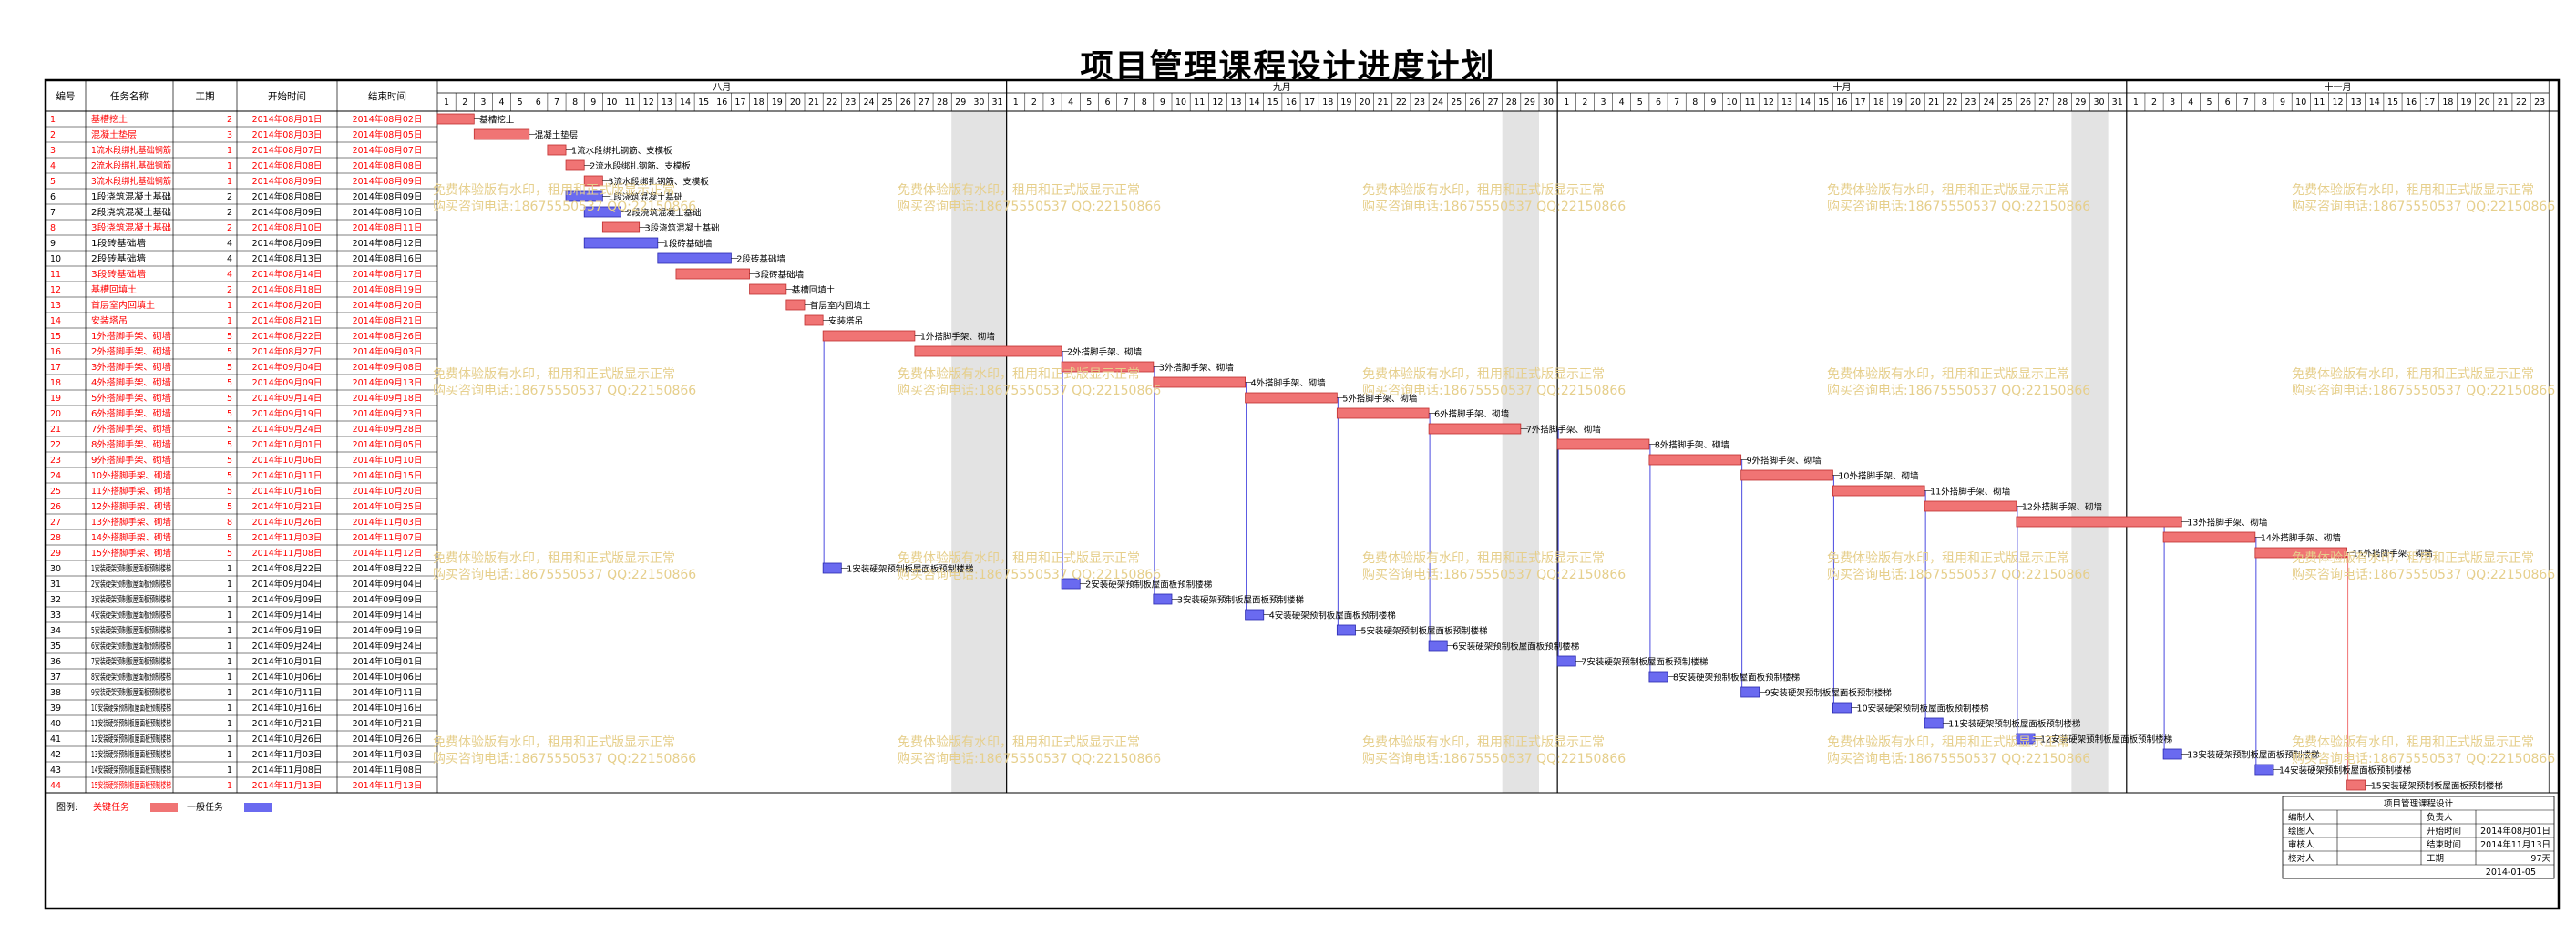 This screenshot has height=945, width=2576. I want to click on task-bar-label: 1外搭脚手架、砌墙, so click(958, 336).